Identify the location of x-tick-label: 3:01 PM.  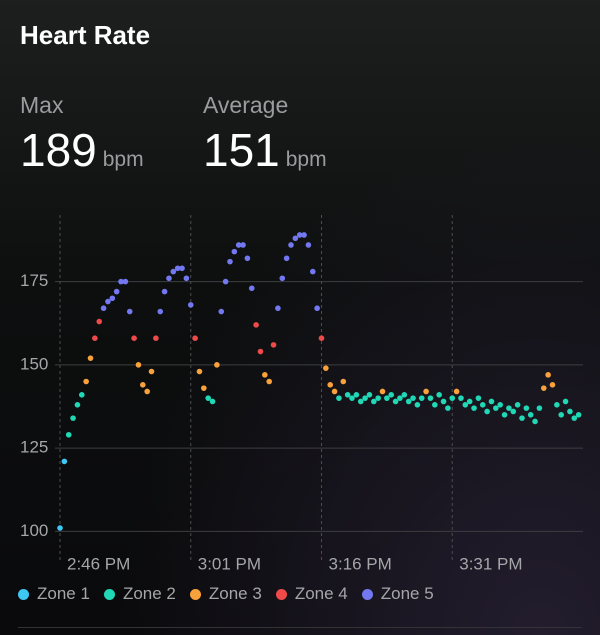
(229, 563).